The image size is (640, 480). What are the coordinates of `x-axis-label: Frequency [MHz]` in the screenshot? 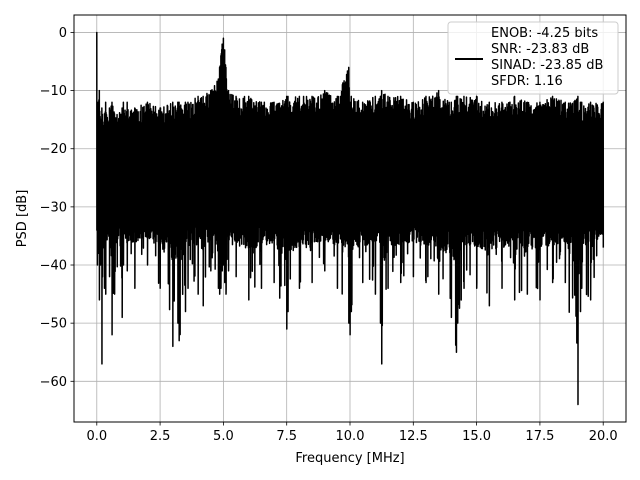 It's located at (349, 458).